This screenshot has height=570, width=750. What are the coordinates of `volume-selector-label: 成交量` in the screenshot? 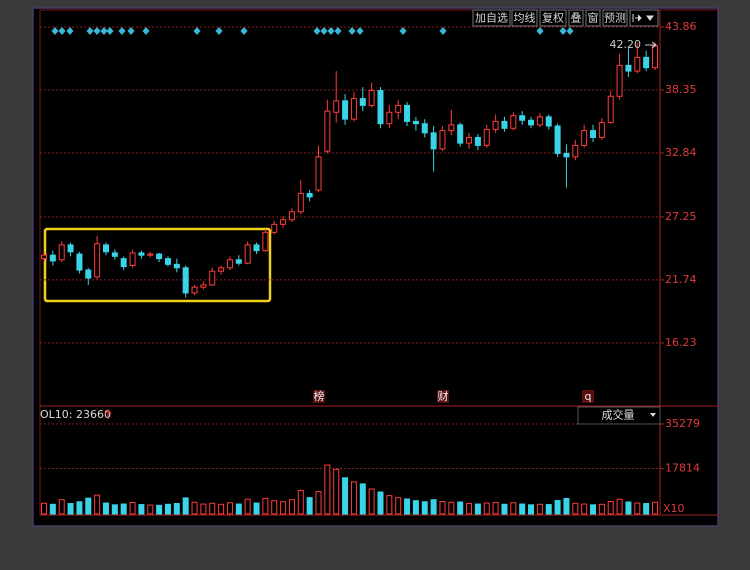 It's located at (618, 415).